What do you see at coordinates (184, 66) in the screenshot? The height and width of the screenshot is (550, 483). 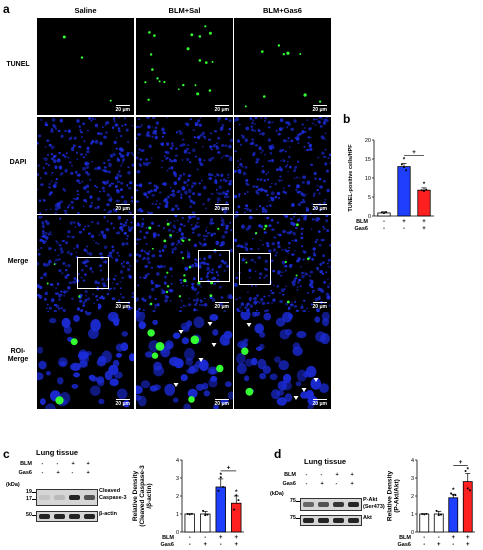 I see `micrograph-tunel-blm+sal: 20 μm` at bounding box center [184, 66].